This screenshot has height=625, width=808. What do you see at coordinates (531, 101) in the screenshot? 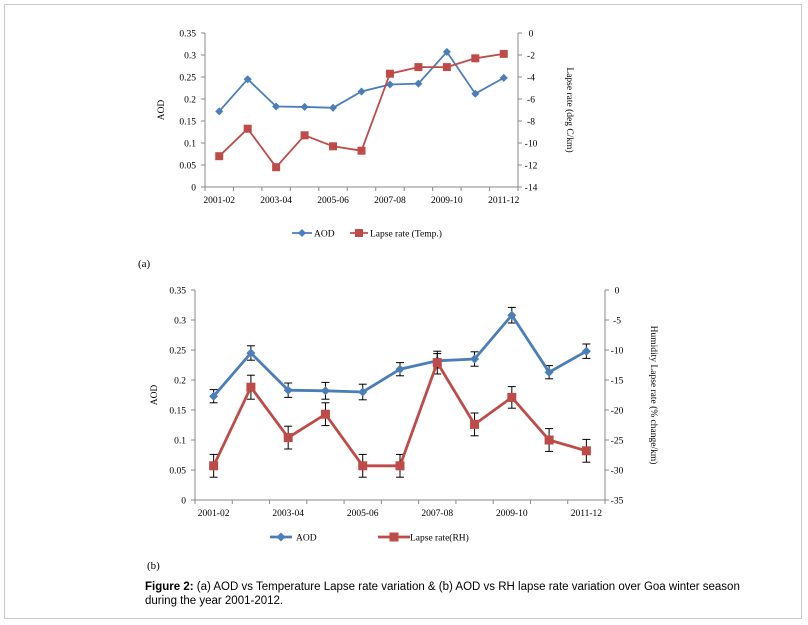
I see `y-tick-label-right: -6` at bounding box center [531, 101].